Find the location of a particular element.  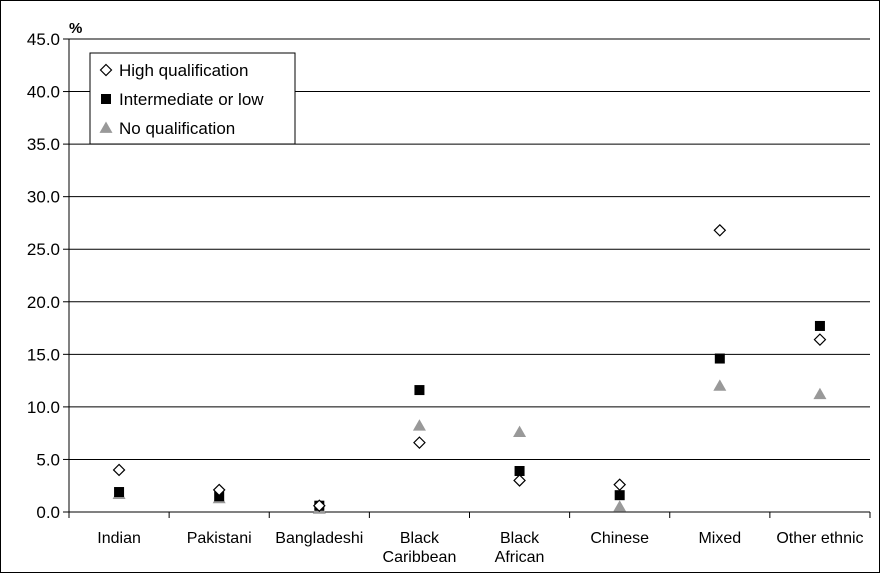

y-tick-label: 0.0 is located at coordinates (48, 512).